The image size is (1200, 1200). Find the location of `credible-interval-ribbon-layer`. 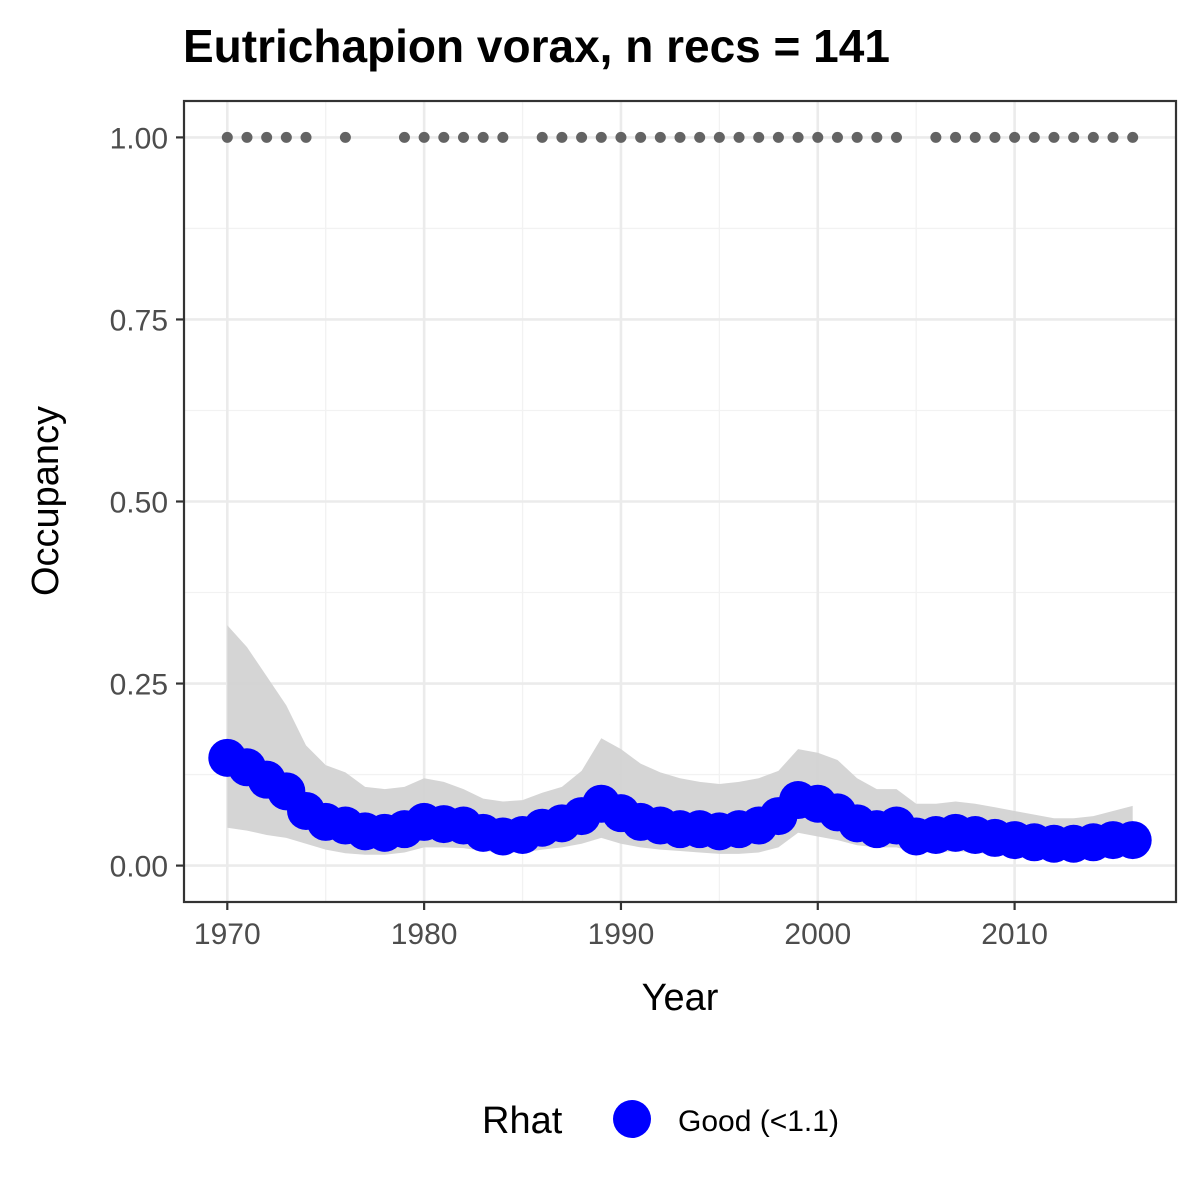

credible-interval-ribbon-layer is located at coordinates (680, 741).